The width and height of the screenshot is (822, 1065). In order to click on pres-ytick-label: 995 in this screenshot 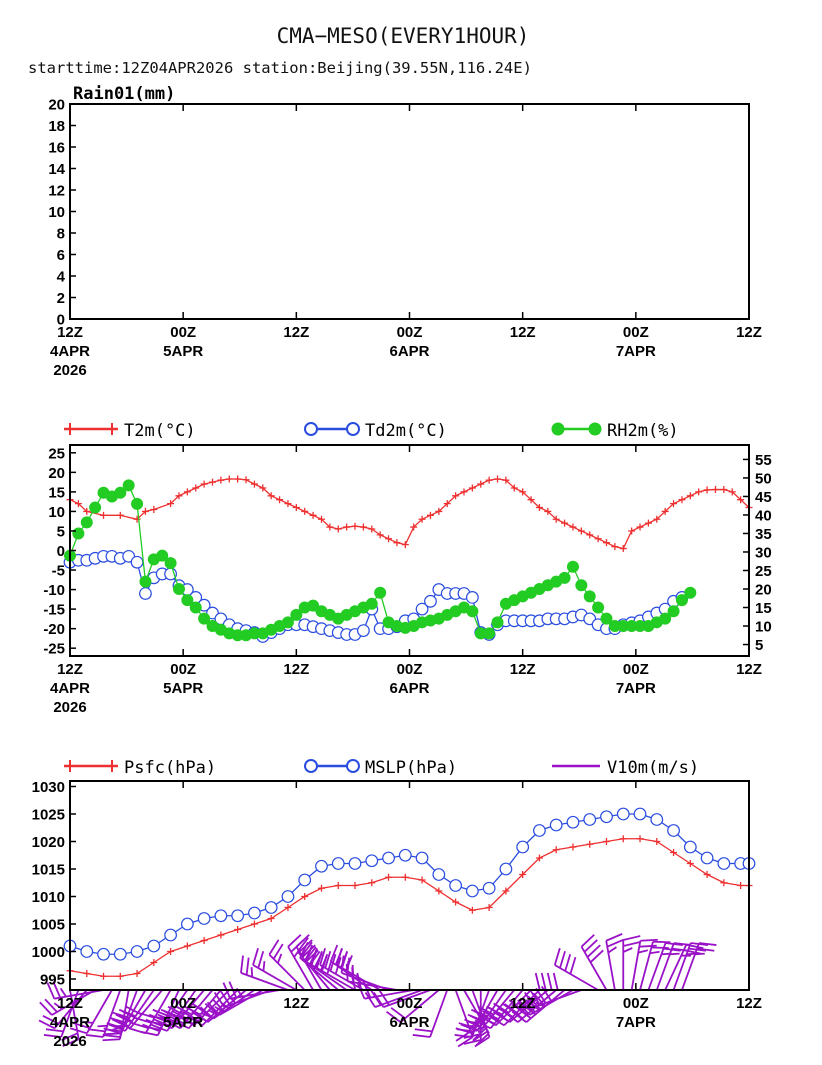, I will do `click(52, 980)`.